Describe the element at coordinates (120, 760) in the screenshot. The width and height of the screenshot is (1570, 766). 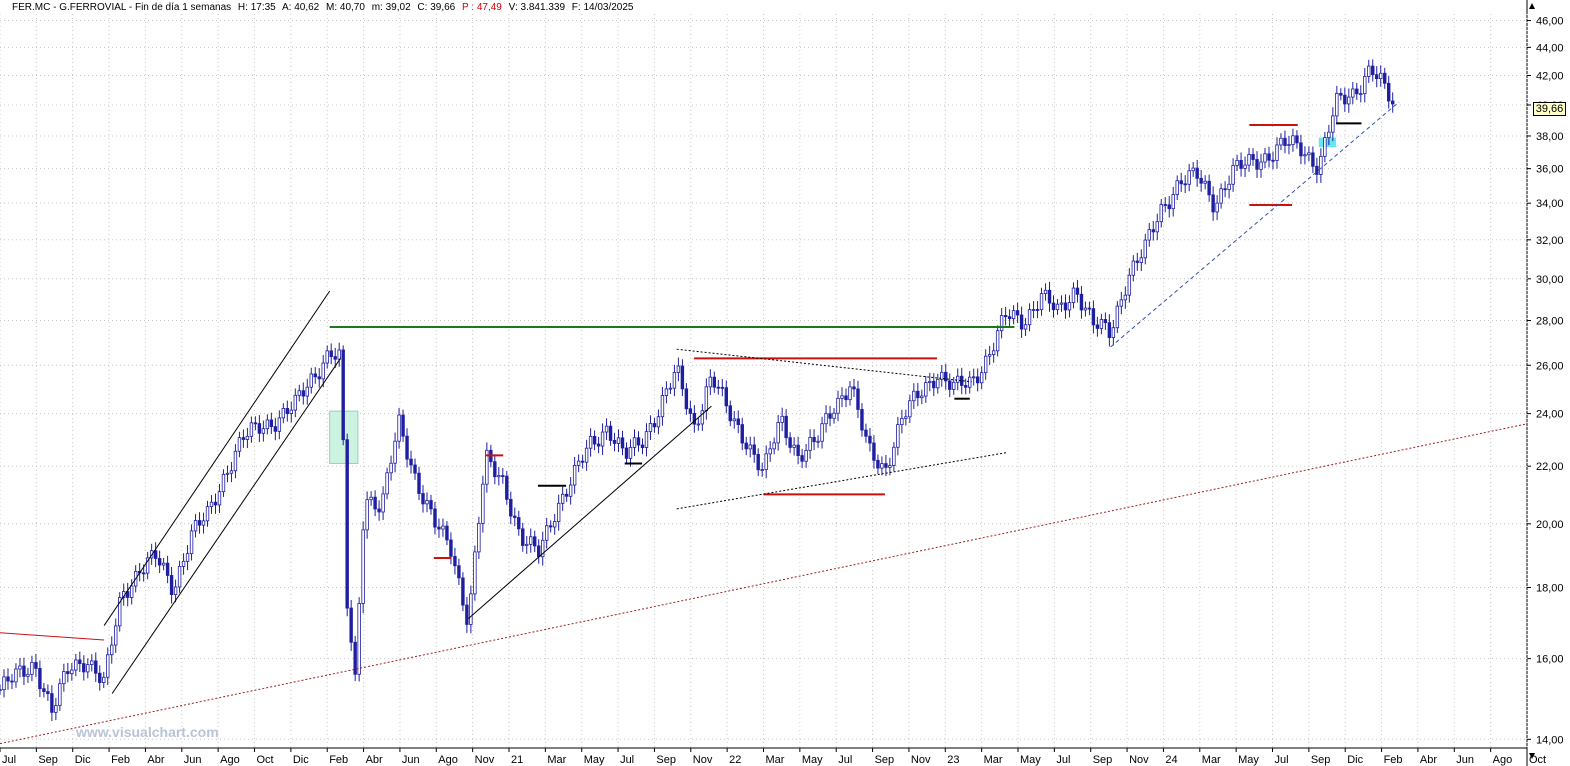
I see `x-tick-label: Feb` at that location.